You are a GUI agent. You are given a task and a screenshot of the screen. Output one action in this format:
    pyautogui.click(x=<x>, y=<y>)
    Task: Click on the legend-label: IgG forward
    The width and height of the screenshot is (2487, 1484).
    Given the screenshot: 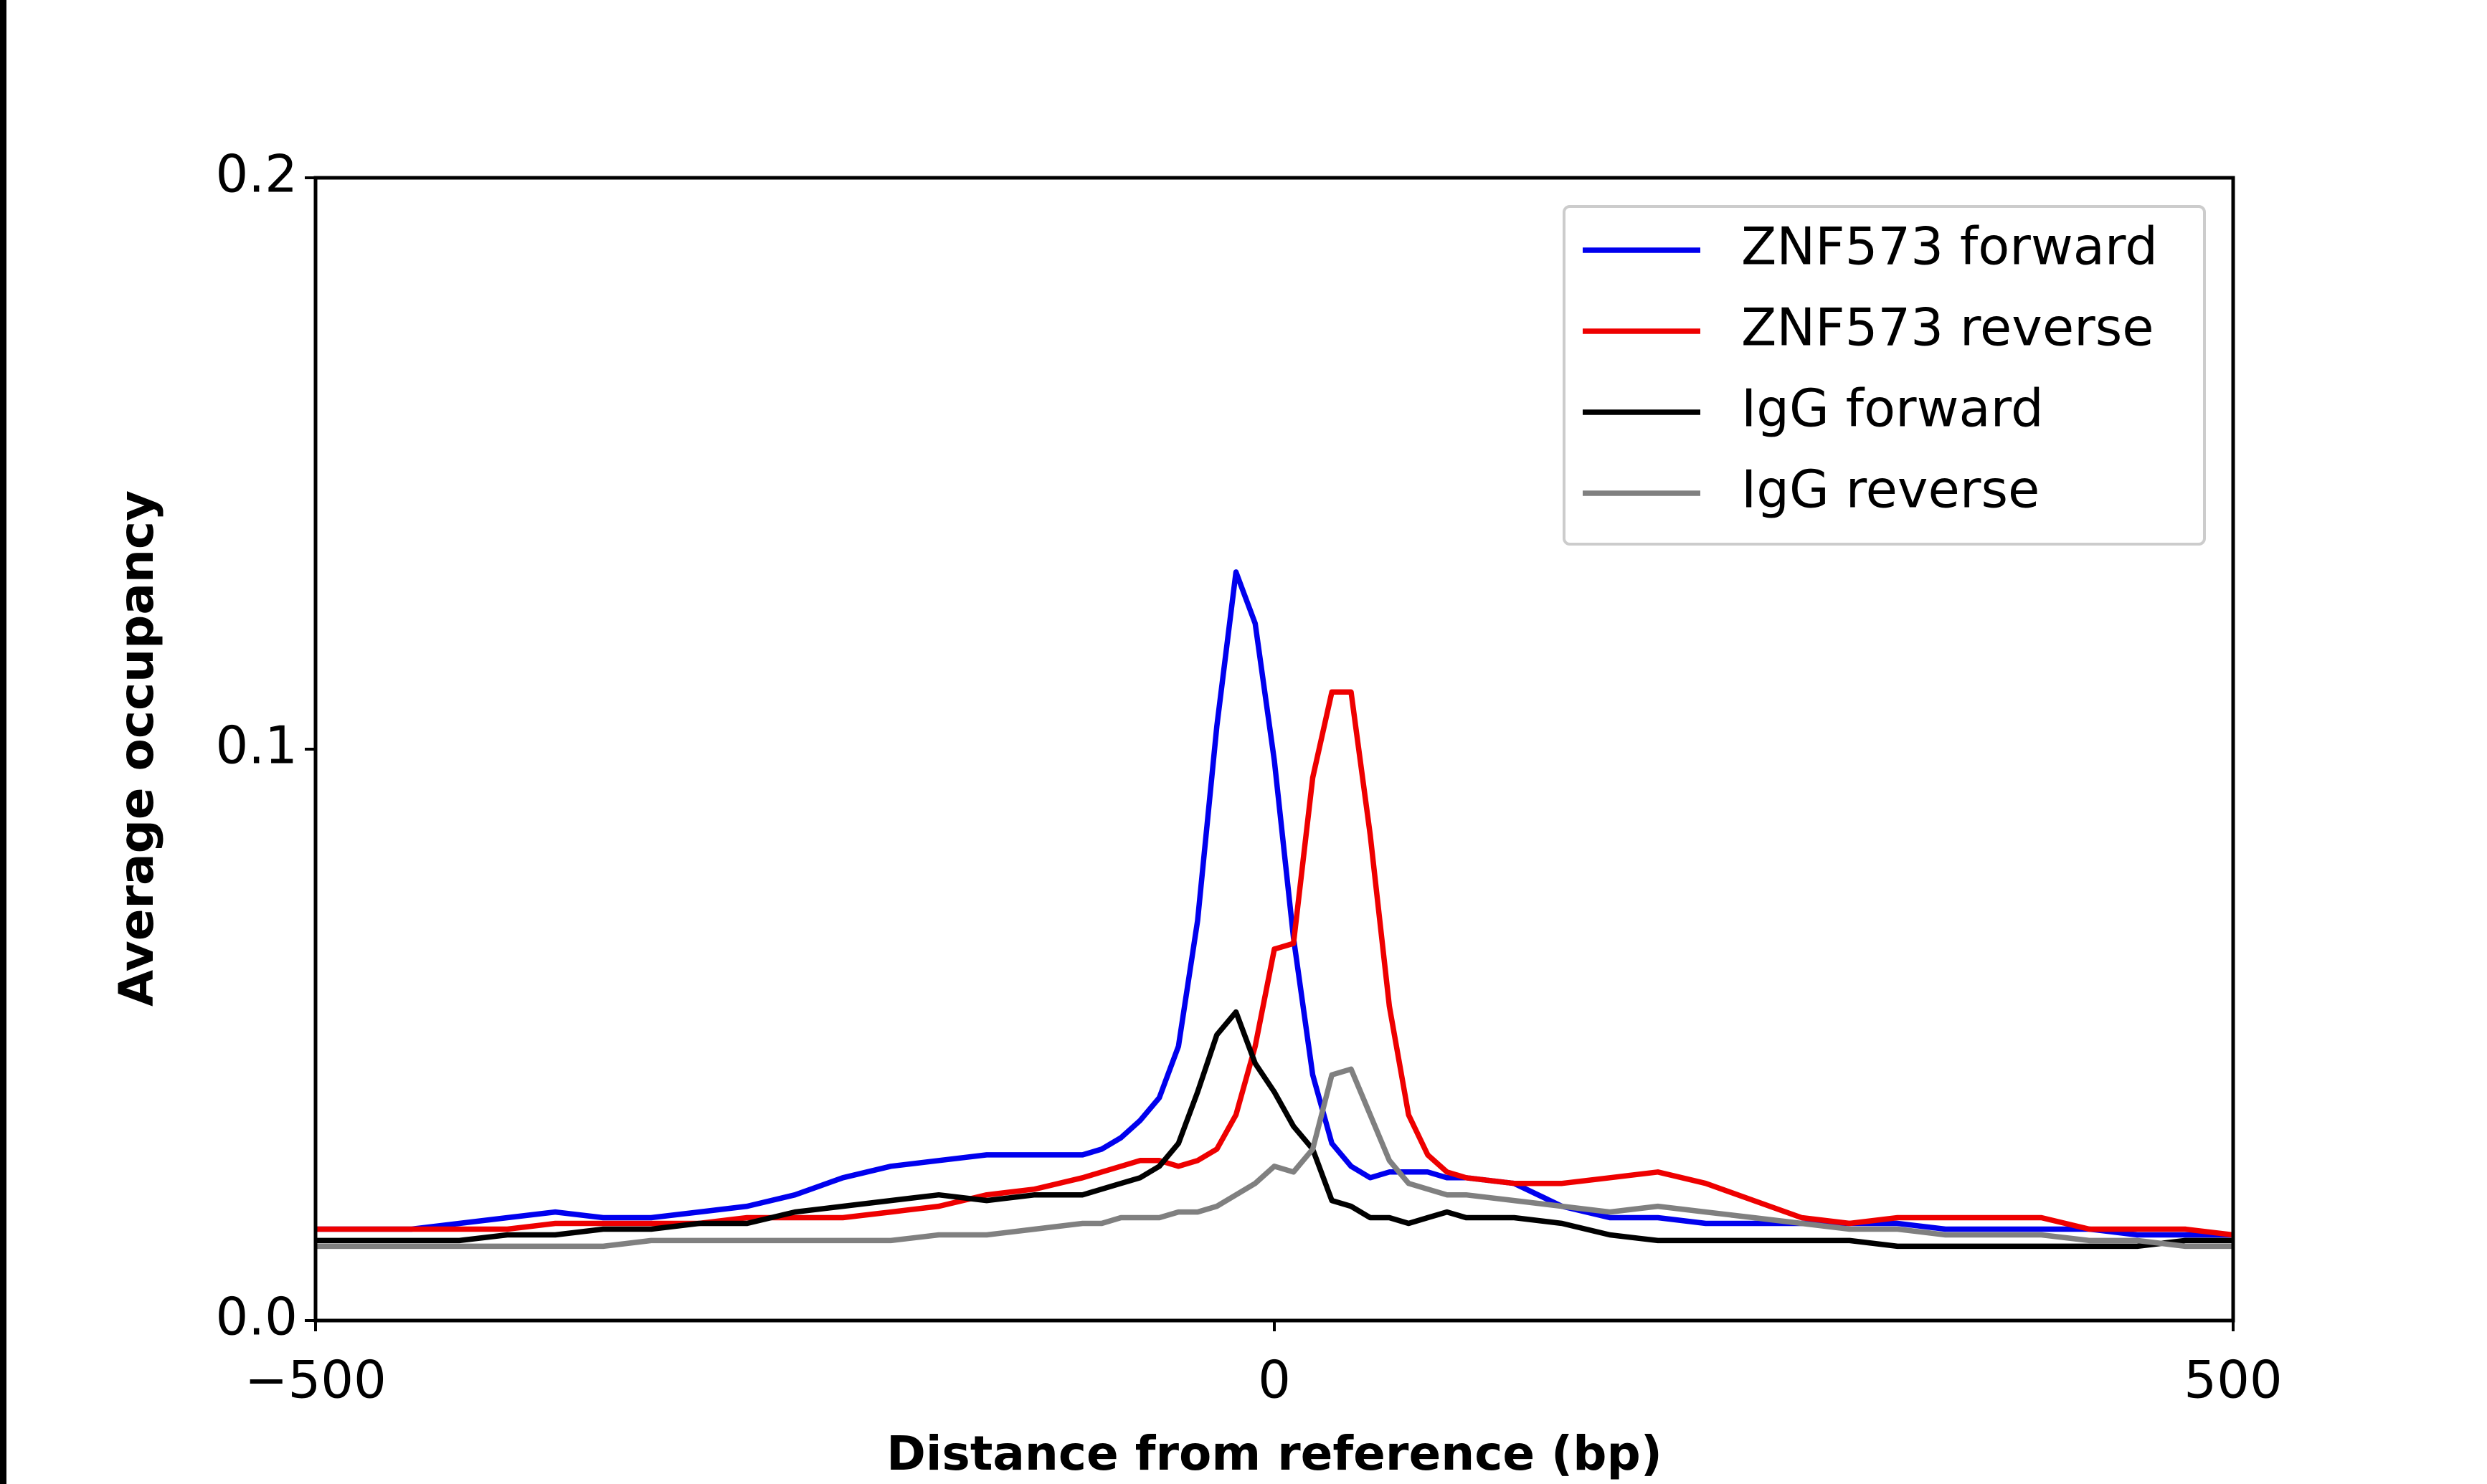 What is the action you would take?
    pyautogui.click(x=1893, y=409)
    